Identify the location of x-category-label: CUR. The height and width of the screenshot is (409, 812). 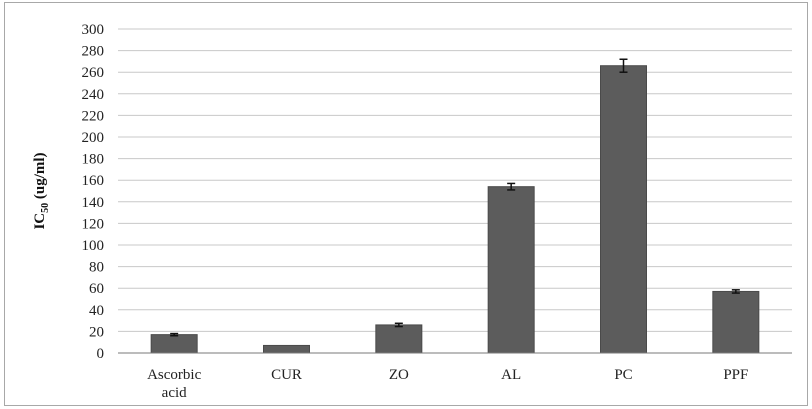
(286, 375).